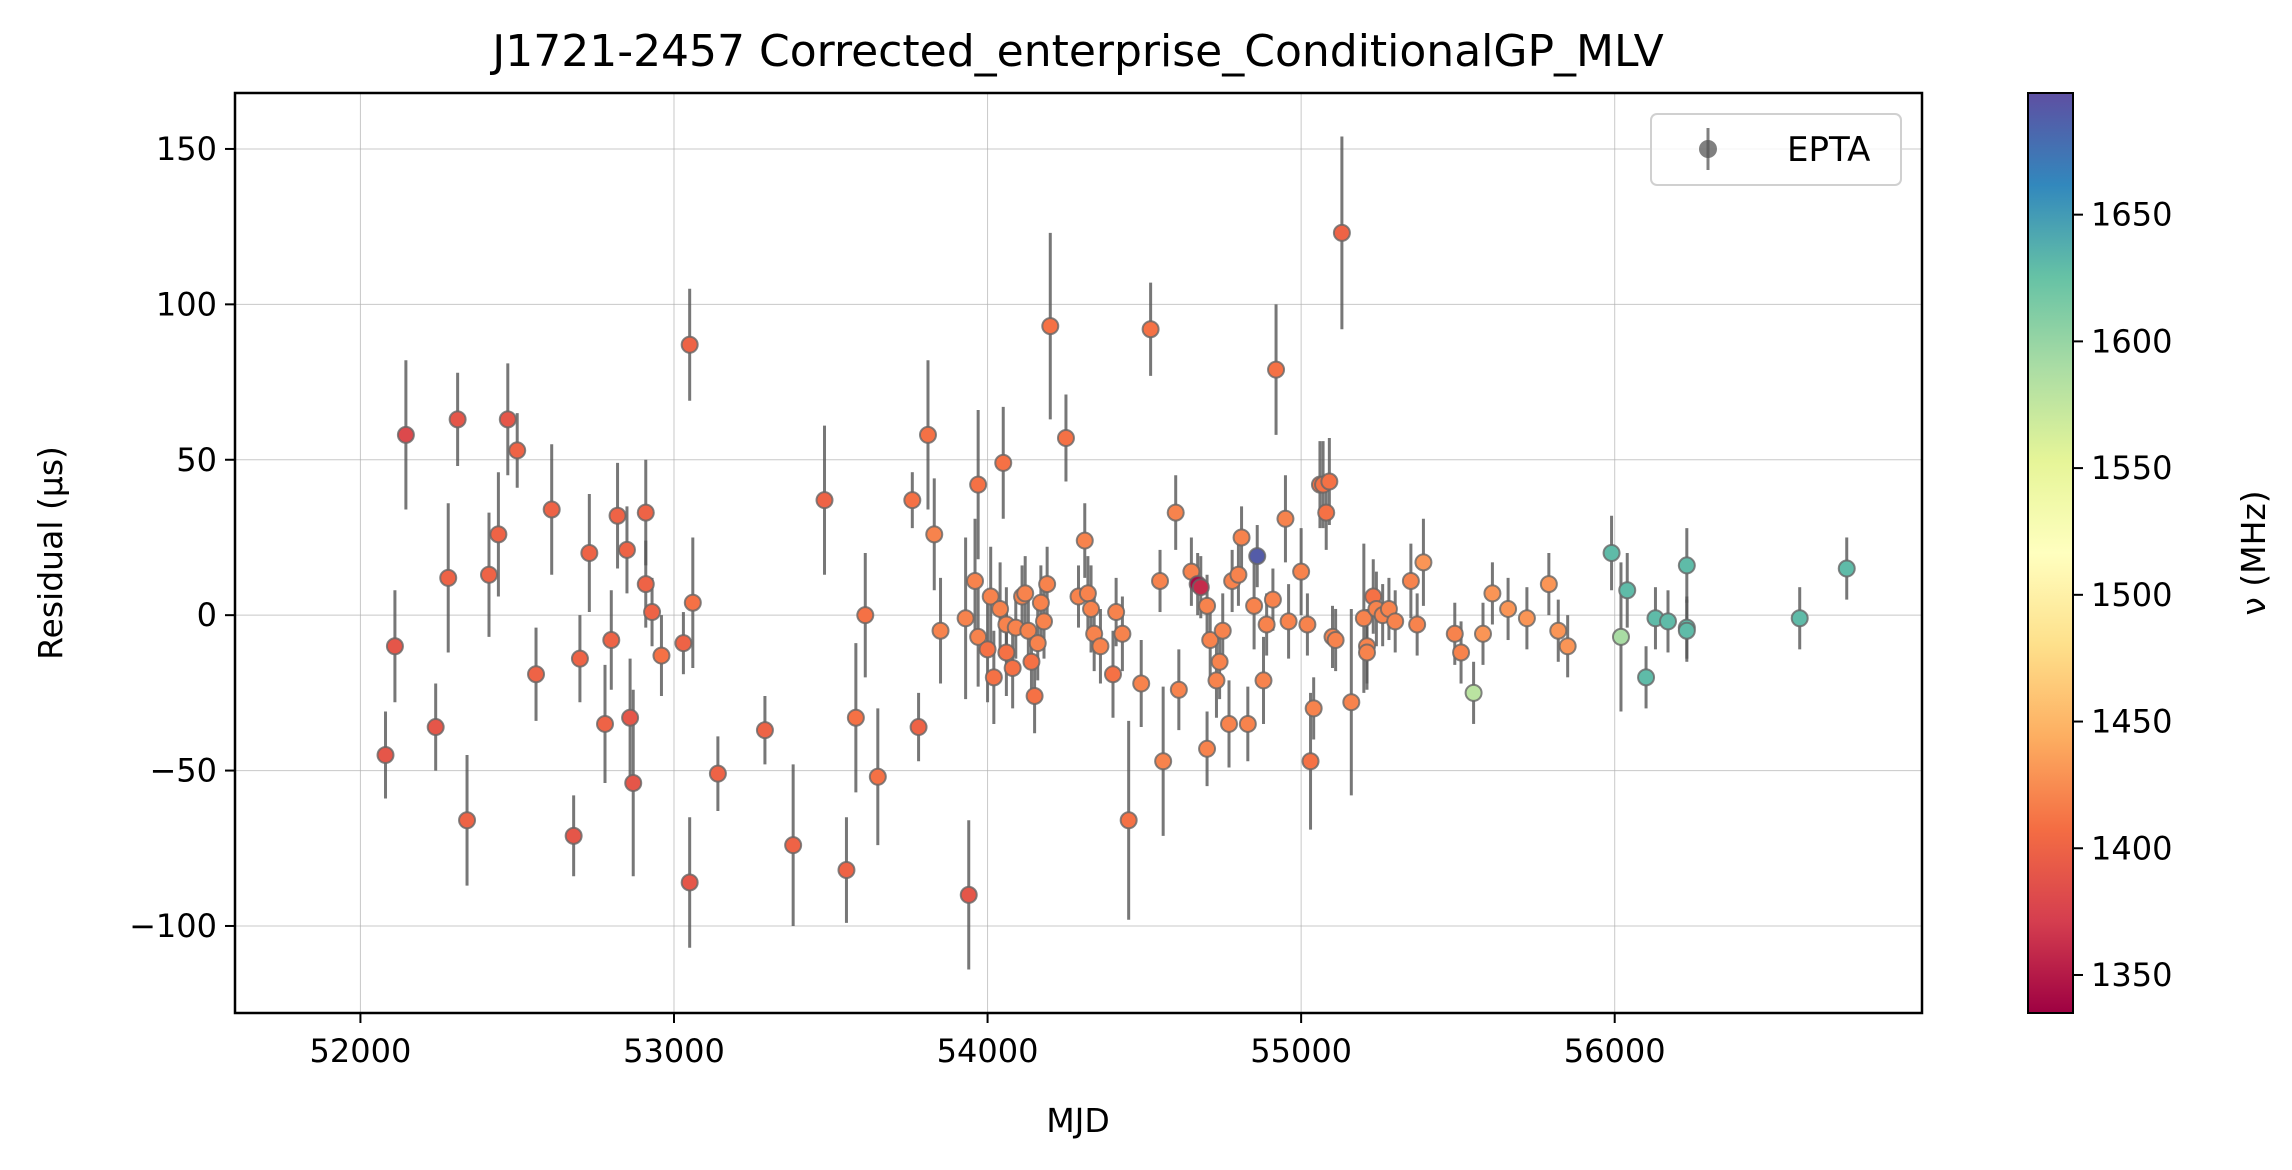  Describe the element at coordinates (2131, 722) in the screenshot. I see `colorbar-tick-label: 1450` at that location.